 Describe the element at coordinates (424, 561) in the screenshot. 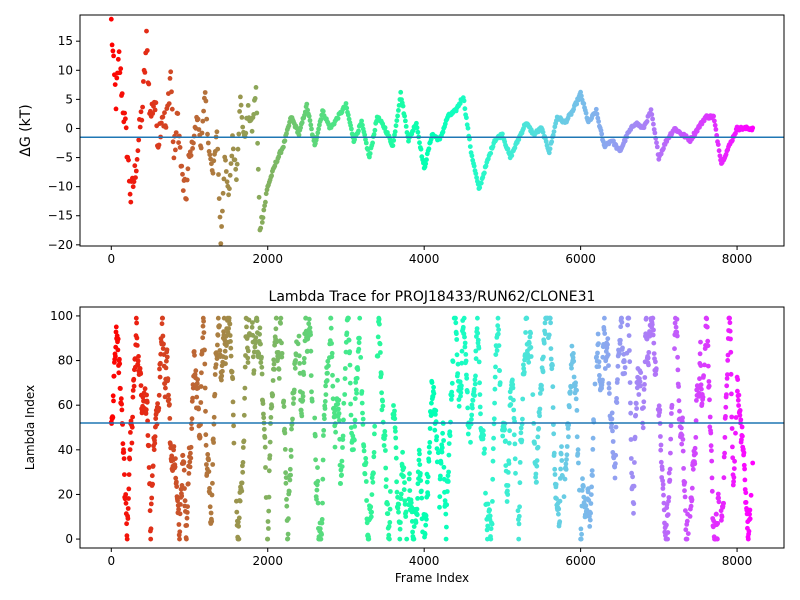

I see `x-tick-label: 4000` at that location.